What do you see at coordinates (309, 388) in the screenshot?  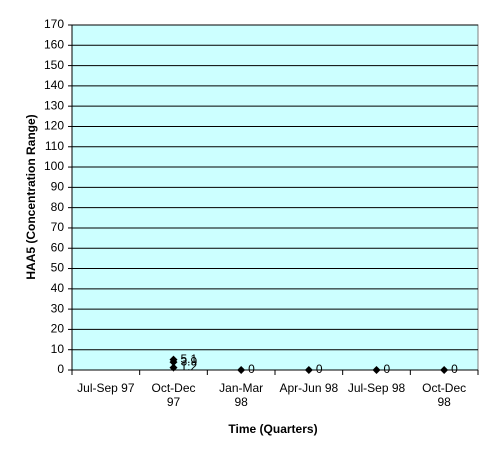 I see `x-tick-label: Apr-Jun 98` at bounding box center [309, 388].